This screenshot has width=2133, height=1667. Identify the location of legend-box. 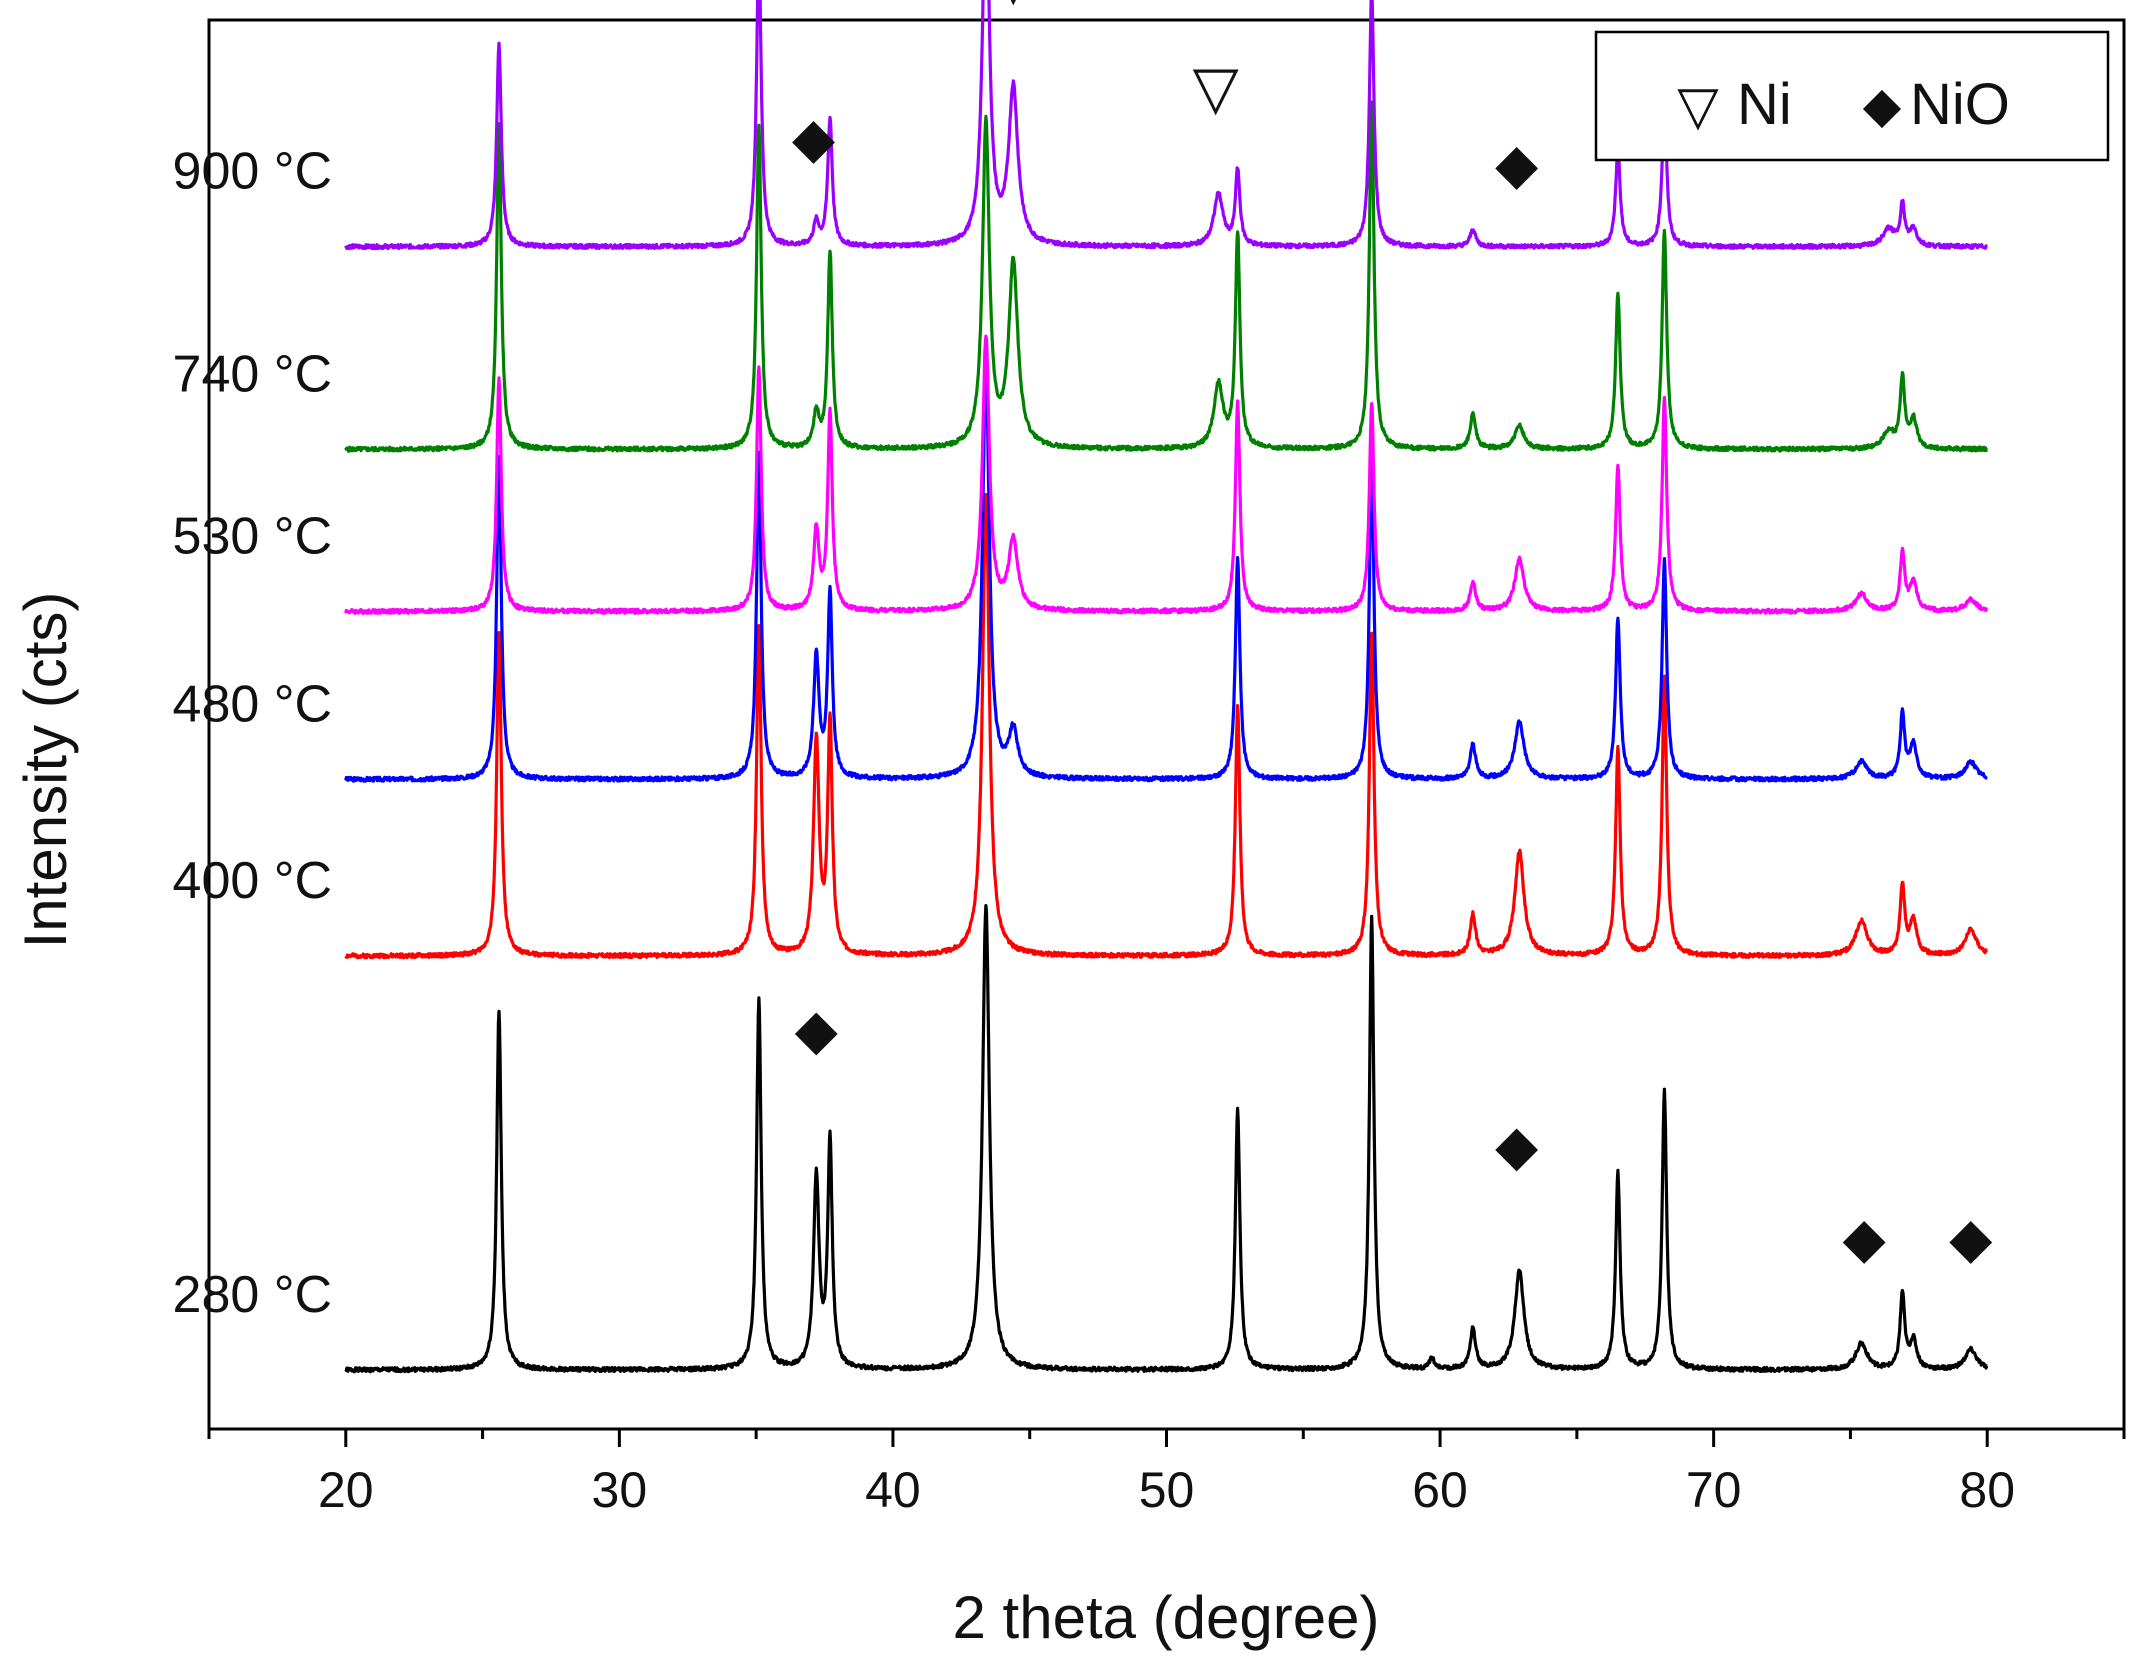
(1852, 96).